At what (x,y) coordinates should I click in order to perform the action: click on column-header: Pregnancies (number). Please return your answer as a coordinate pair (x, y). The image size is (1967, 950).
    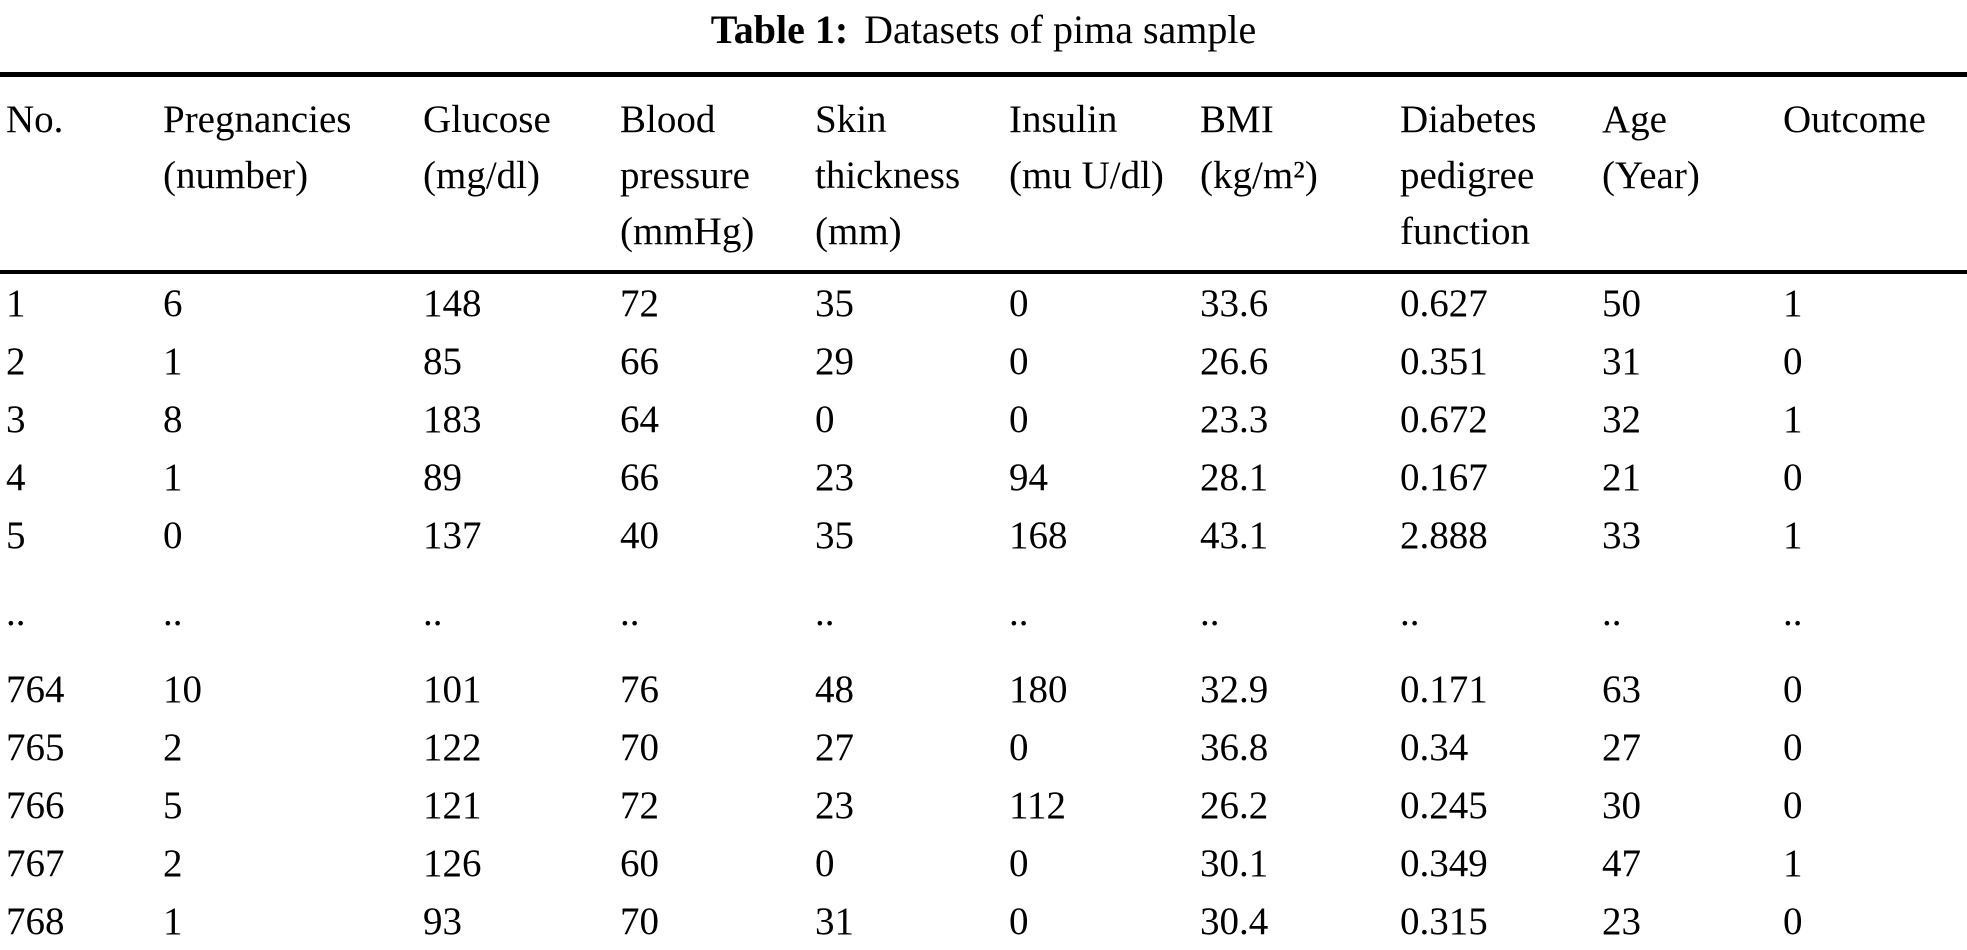
    Looking at the image, I should click on (293, 174).